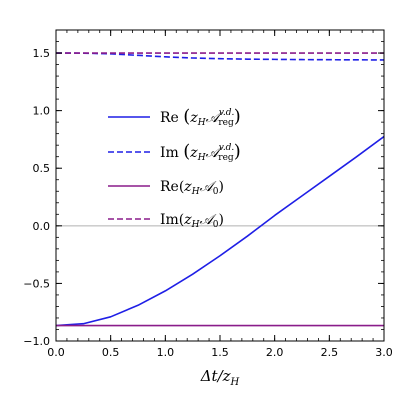 The width and height of the screenshot is (415, 404). I want to click on x-tick-label: 0.5, so click(111, 352).